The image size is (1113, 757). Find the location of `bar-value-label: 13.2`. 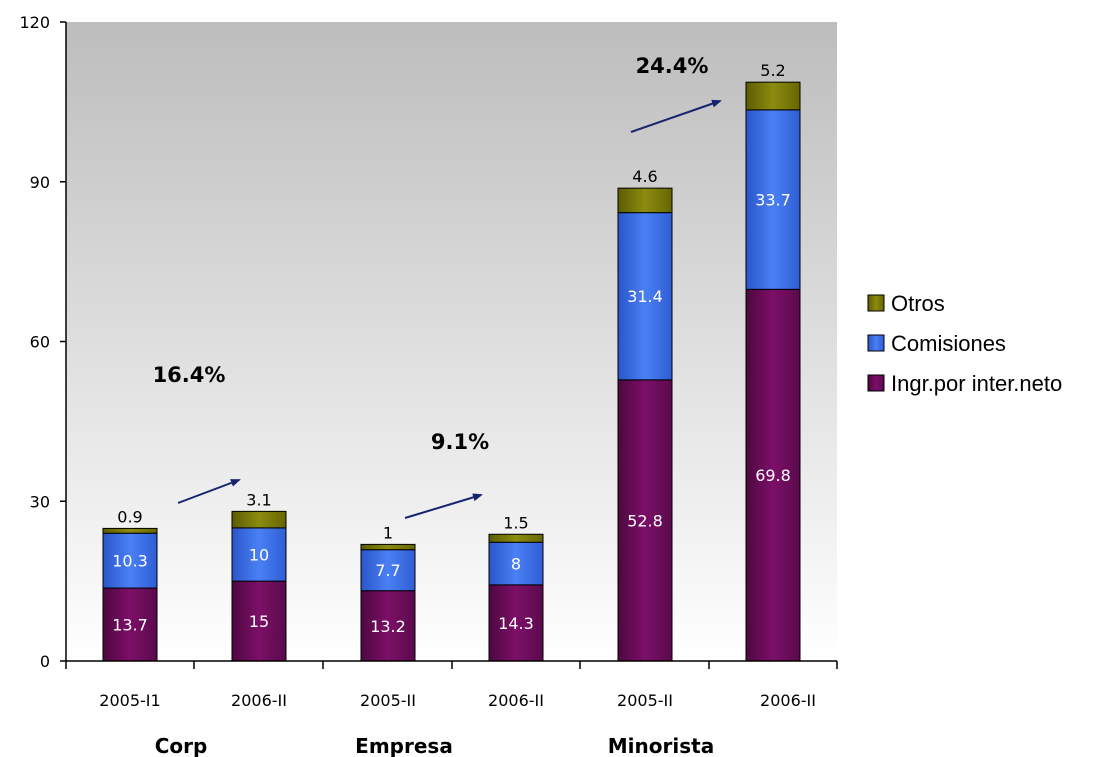

bar-value-label: 13.2 is located at coordinates (388, 626).